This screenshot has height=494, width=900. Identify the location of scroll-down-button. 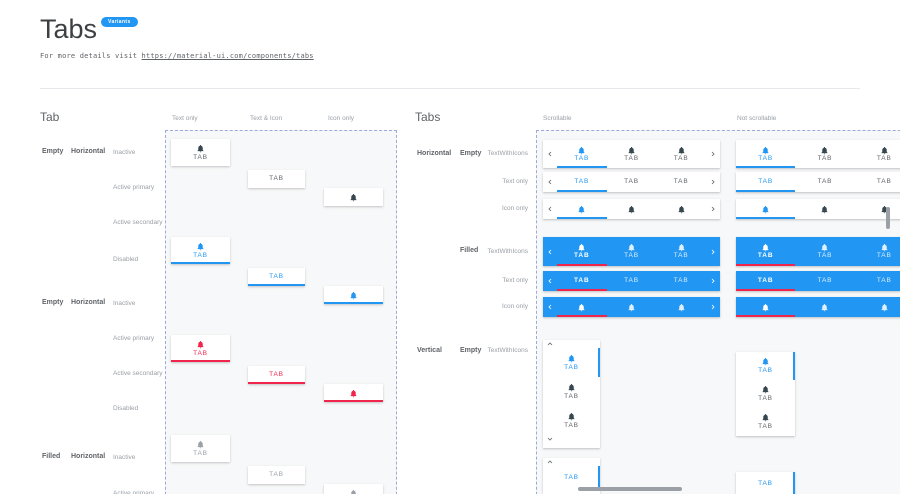
(550, 439).